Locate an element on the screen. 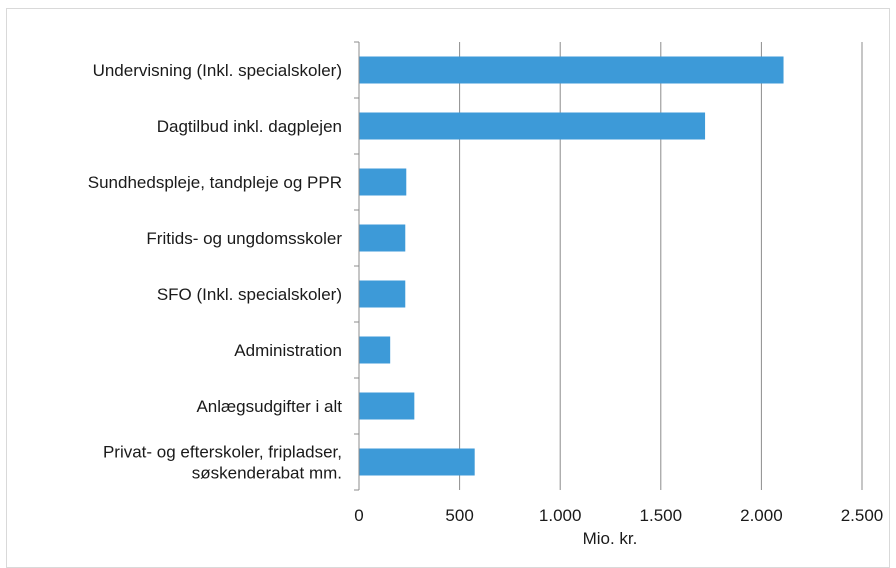 This screenshot has width=896, height=568. x-axis-title: Mio. kr. is located at coordinates (610, 538).